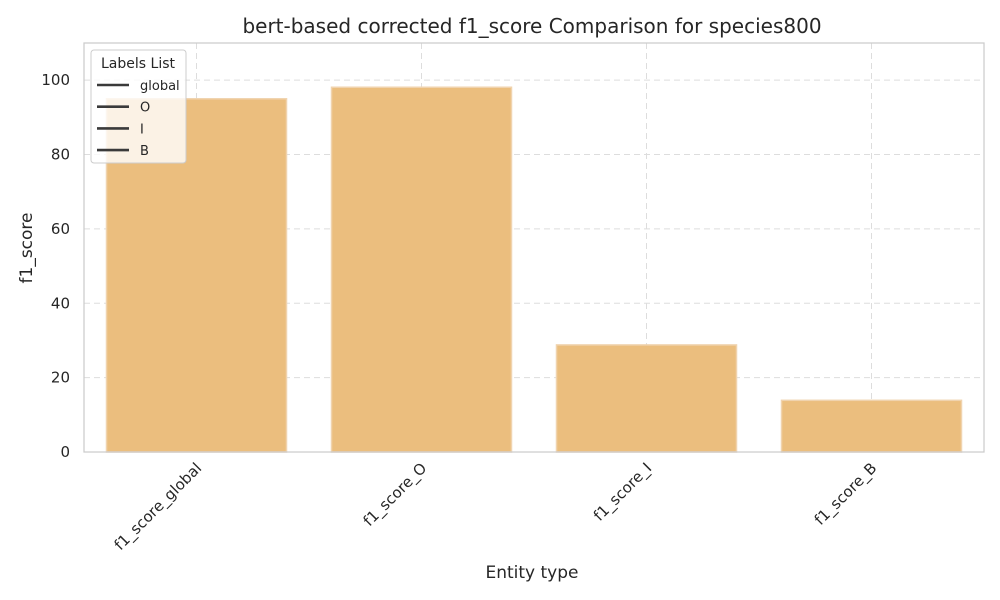 This screenshot has width=1000, height=600. I want to click on legend-title: Labels List, so click(138, 64).